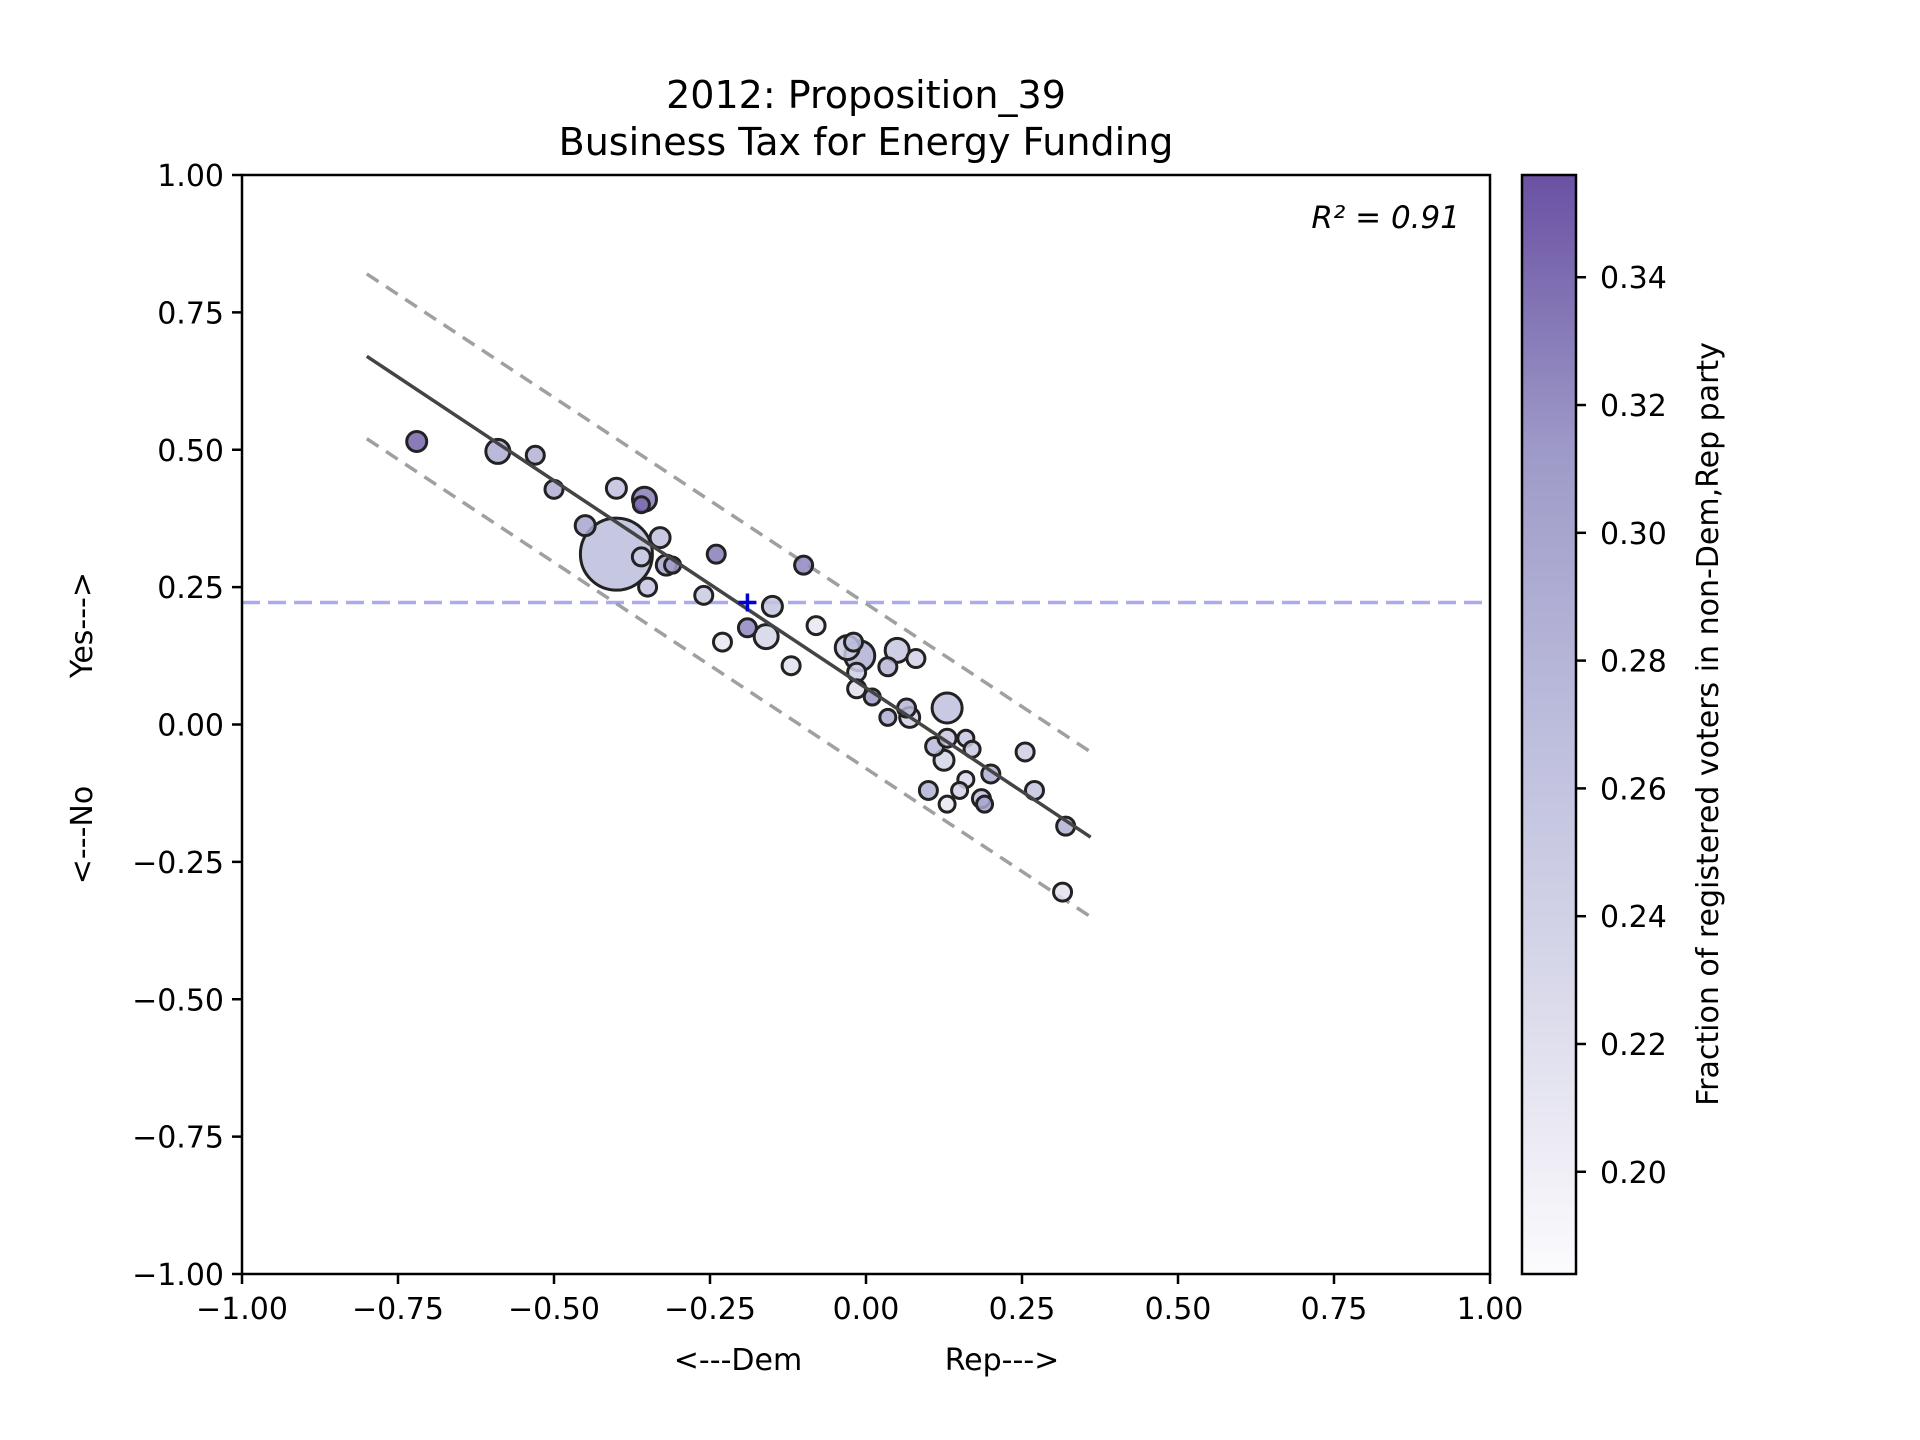 This screenshot has height=1440, width=1920. Describe the element at coordinates (178, 1138) in the screenshot. I see `y-tick-label: −0.75` at that location.